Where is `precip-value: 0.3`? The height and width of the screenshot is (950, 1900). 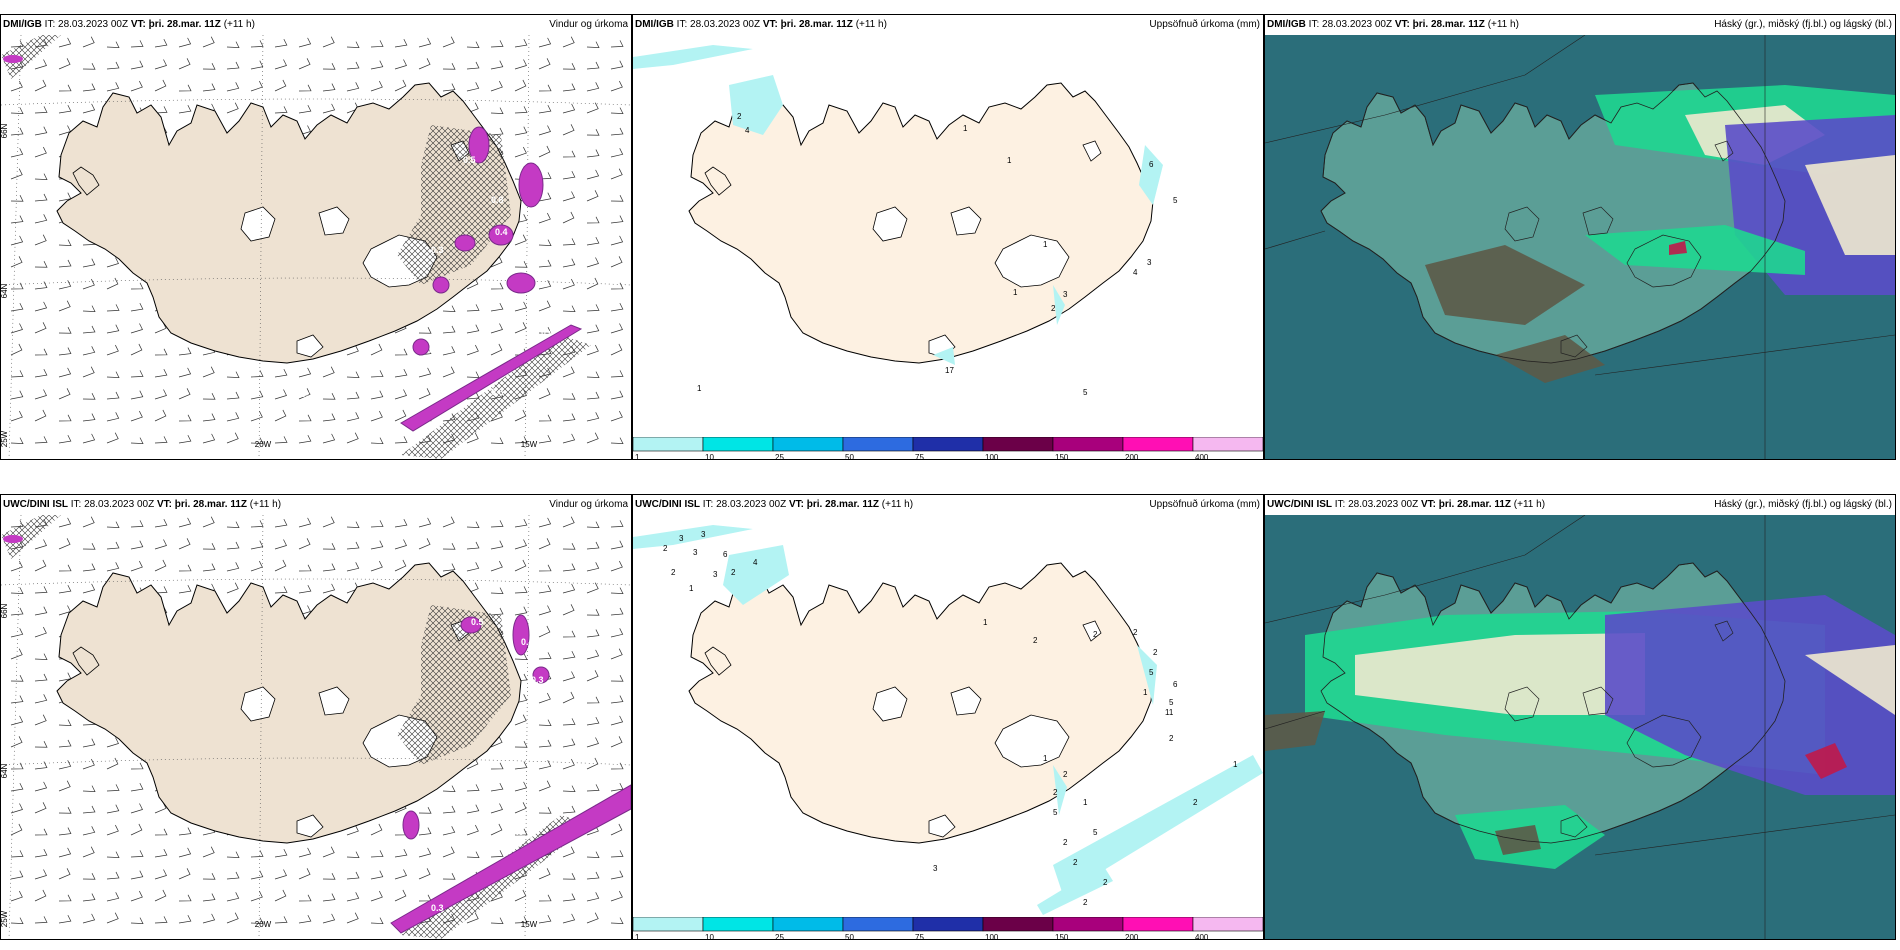 precip-value: 0.3 is located at coordinates (537, 680).